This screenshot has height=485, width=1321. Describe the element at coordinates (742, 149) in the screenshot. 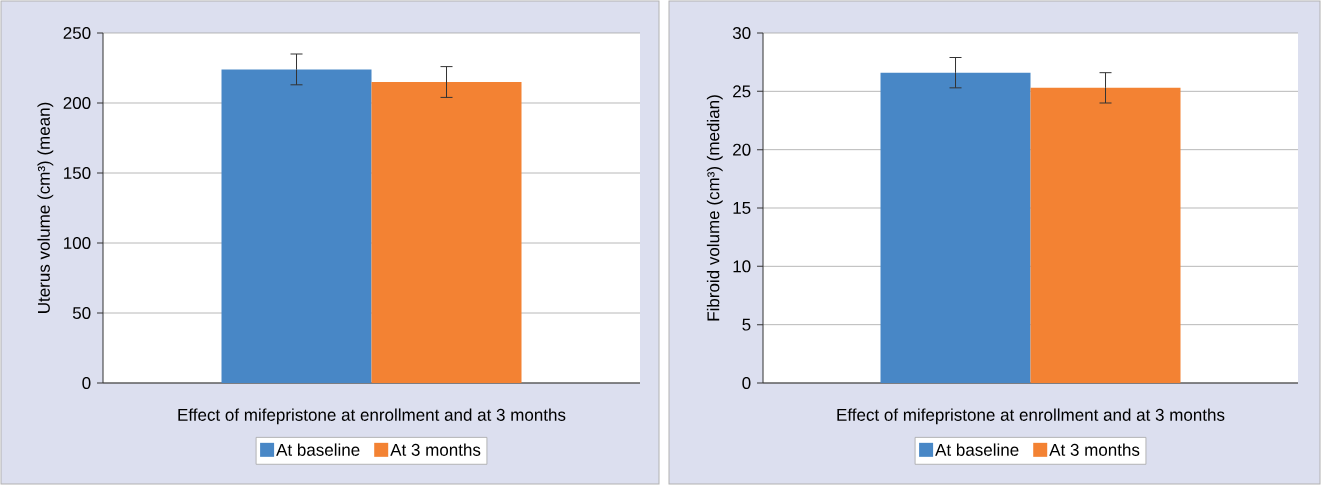

I see `y-tick-label: 20` at that location.